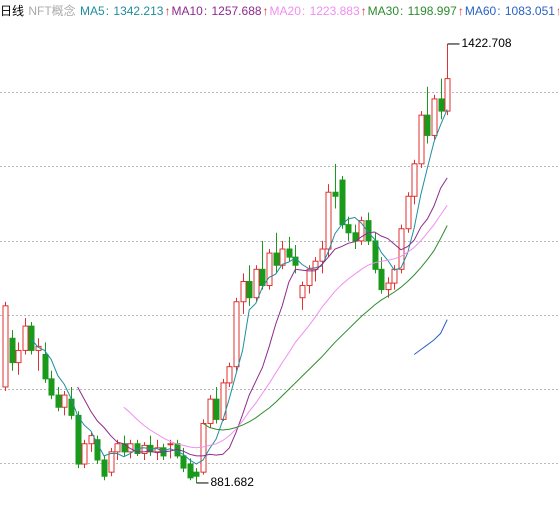  I want to click on ma-line, so click(430, 337).